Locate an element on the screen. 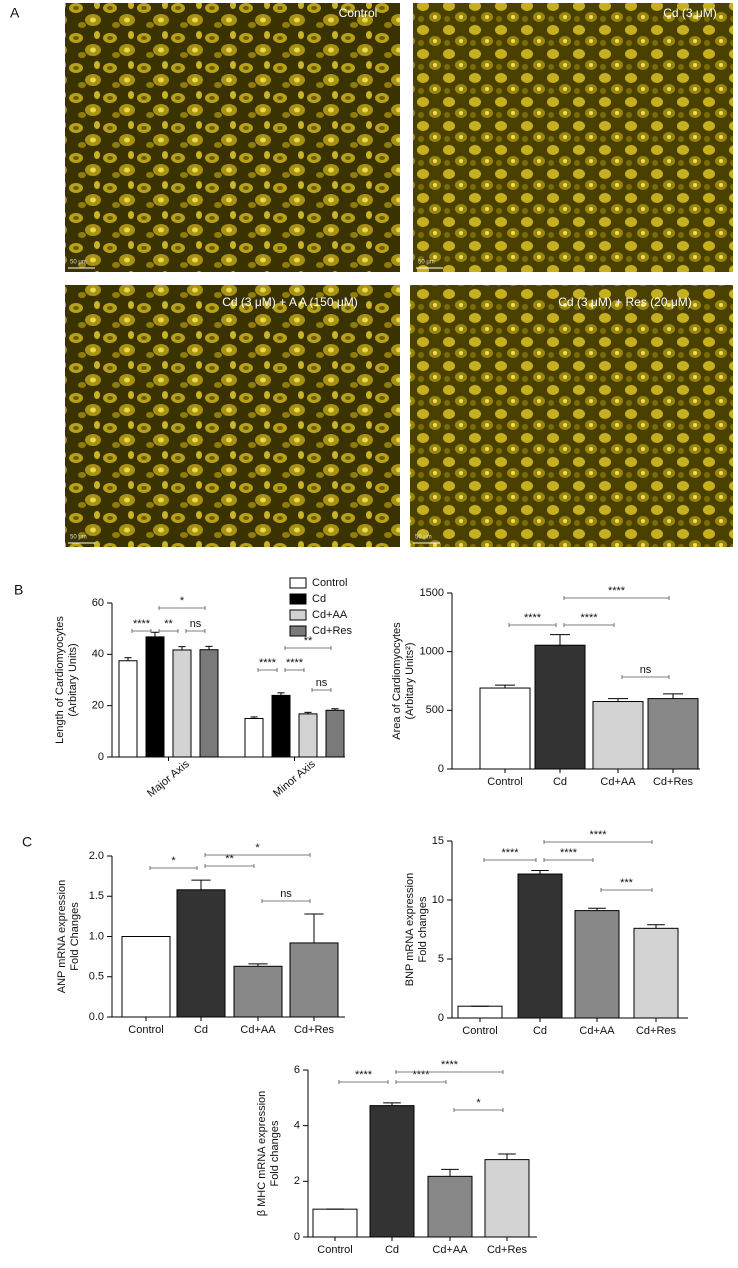 Image resolution: width=738 pixels, height=1268 pixels. y-tick-label: 1.5 is located at coordinates (96, 896).